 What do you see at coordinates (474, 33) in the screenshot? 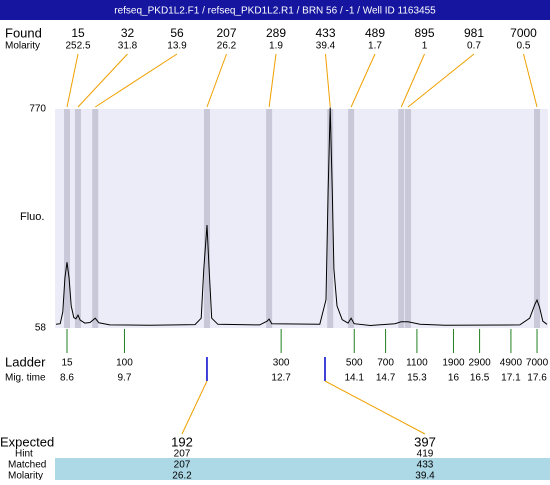
I see `found-size: 981` at bounding box center [474, 33].